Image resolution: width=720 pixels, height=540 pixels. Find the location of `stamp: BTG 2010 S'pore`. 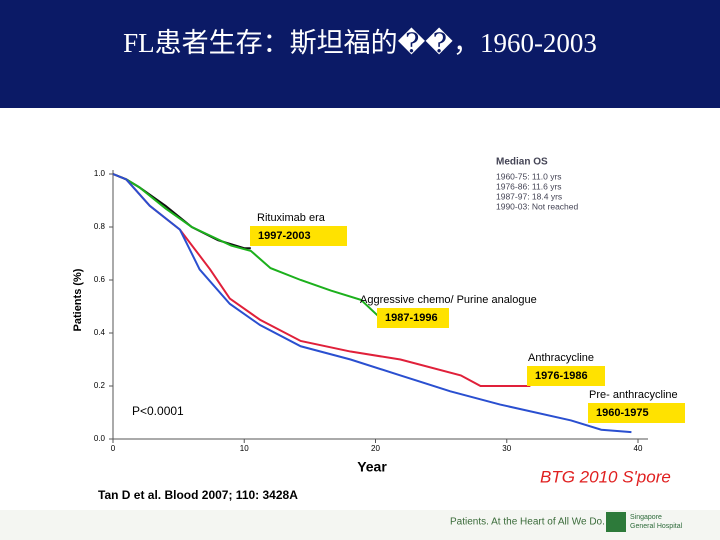

stamp: BTG 2010 S'pore is located at coordinates (605, 476).